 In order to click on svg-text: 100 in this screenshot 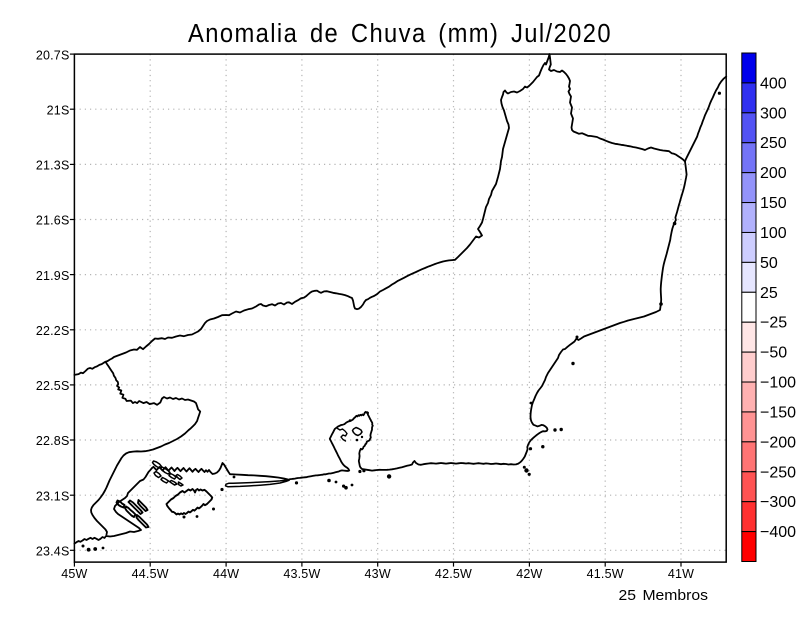, I will do `click(773, 233)`.